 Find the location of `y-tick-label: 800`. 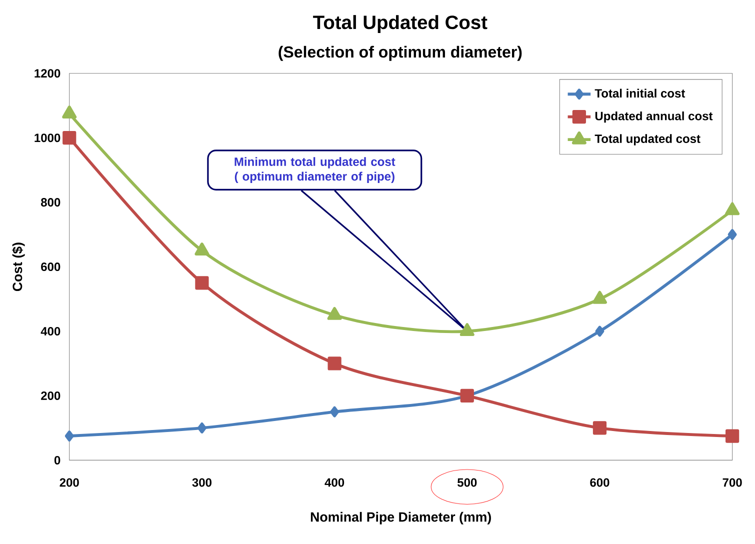

y-tick-label: 800 is located at coordinates (50, 202).